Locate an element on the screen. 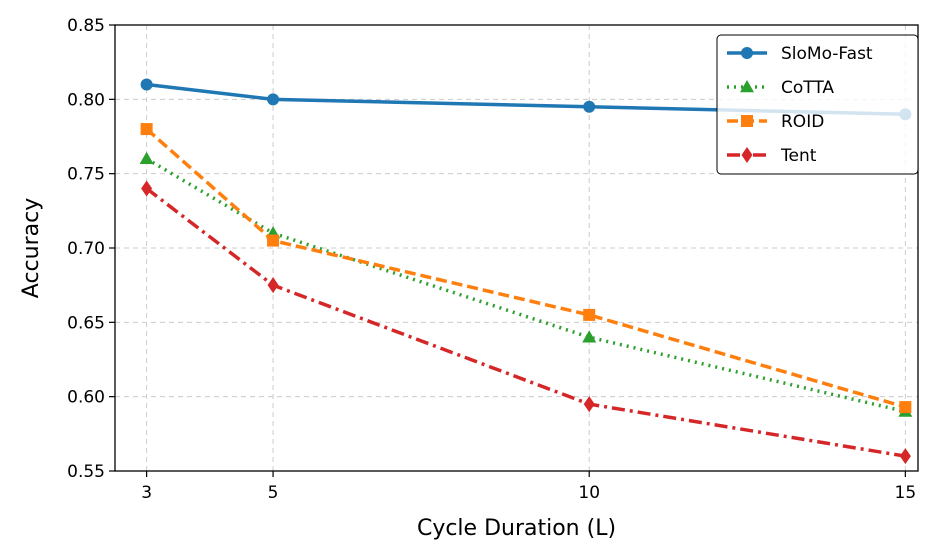  y-tick-label: 0.55 is located at coordinates (86, 472).